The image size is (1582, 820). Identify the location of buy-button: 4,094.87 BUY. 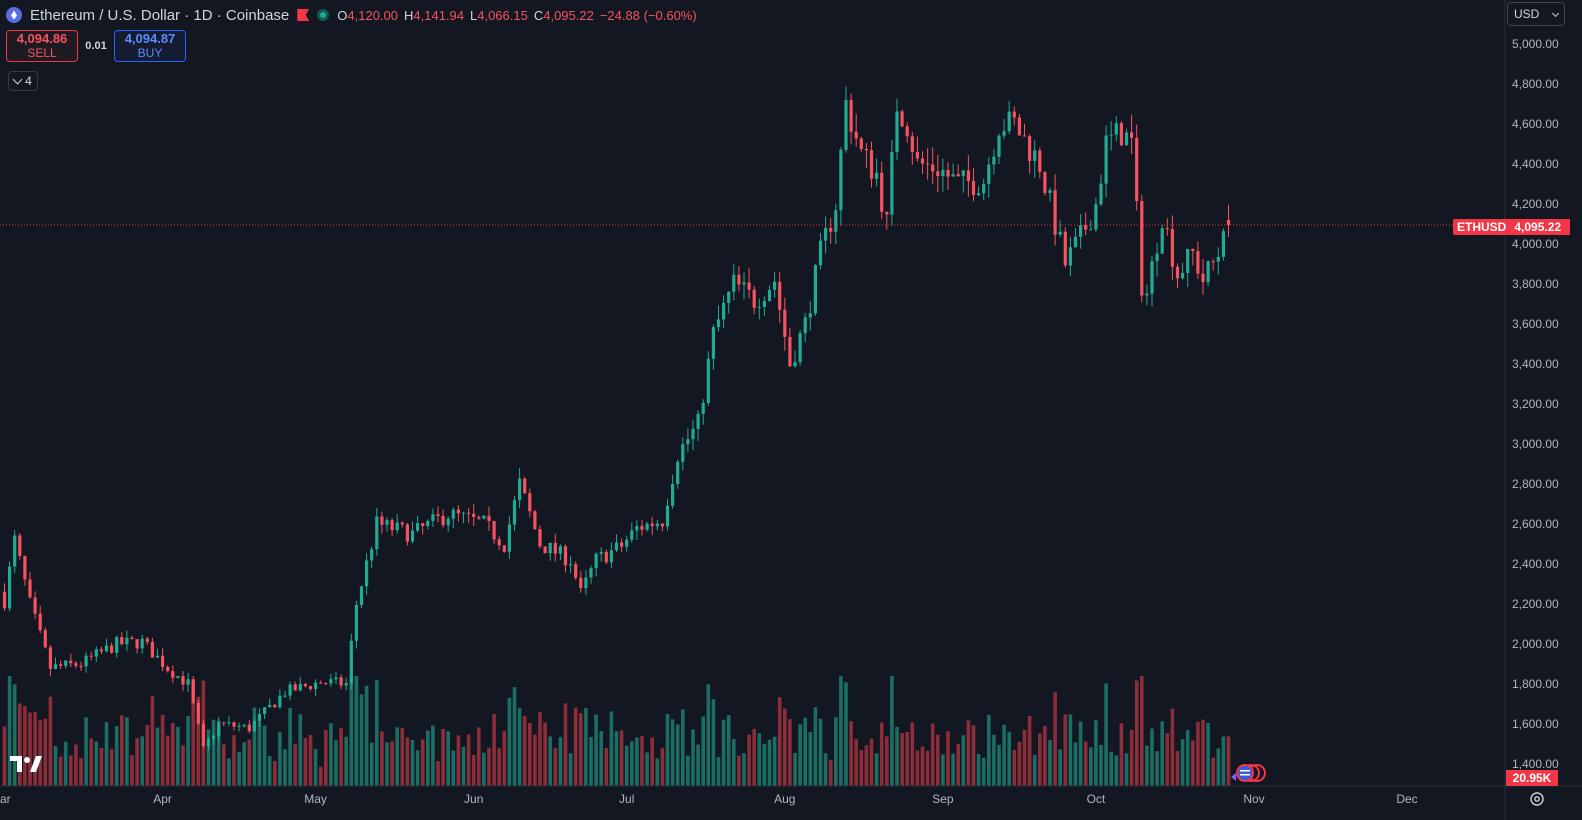
(150, 46).